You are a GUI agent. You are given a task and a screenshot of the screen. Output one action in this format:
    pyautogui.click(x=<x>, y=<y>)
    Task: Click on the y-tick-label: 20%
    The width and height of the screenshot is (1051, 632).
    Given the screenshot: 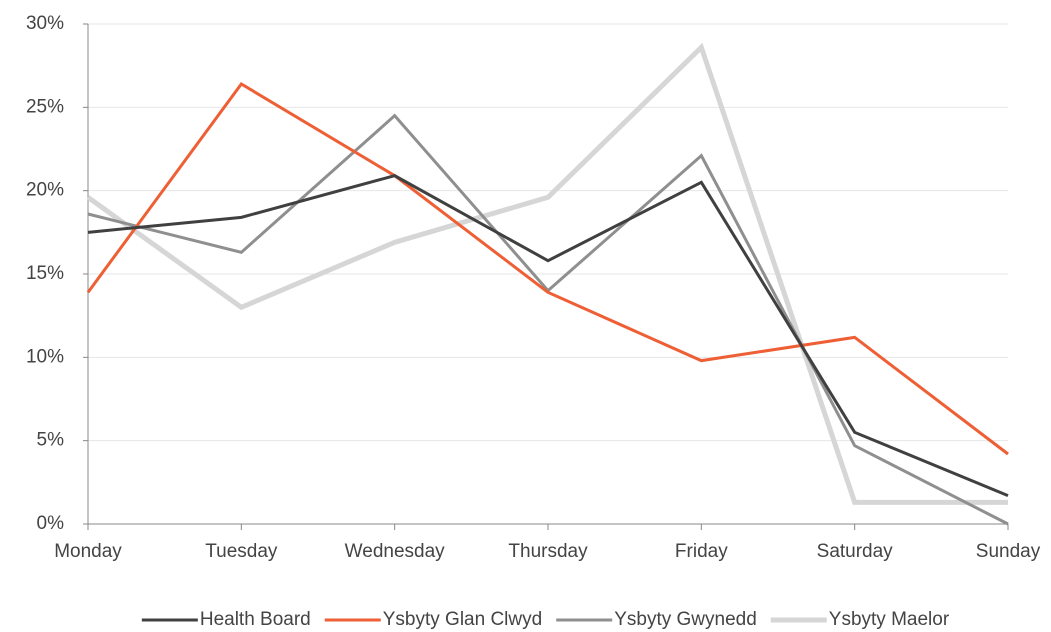 What is the action you would take?
    pyautogui.click(x=45, y=190)
    